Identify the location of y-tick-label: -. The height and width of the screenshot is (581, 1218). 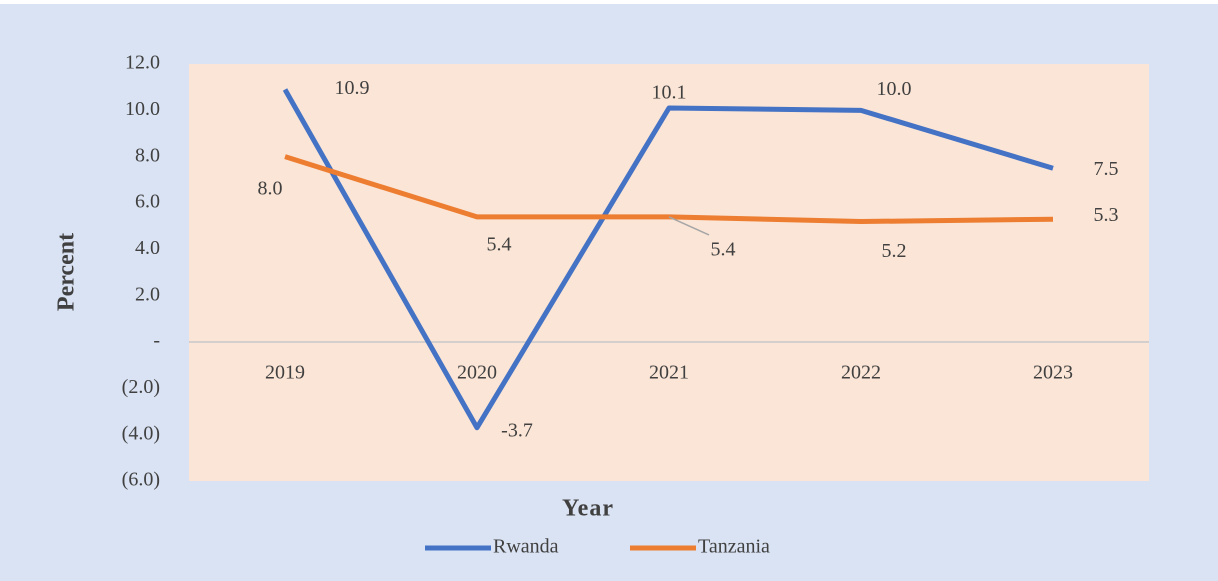
(156, 341).